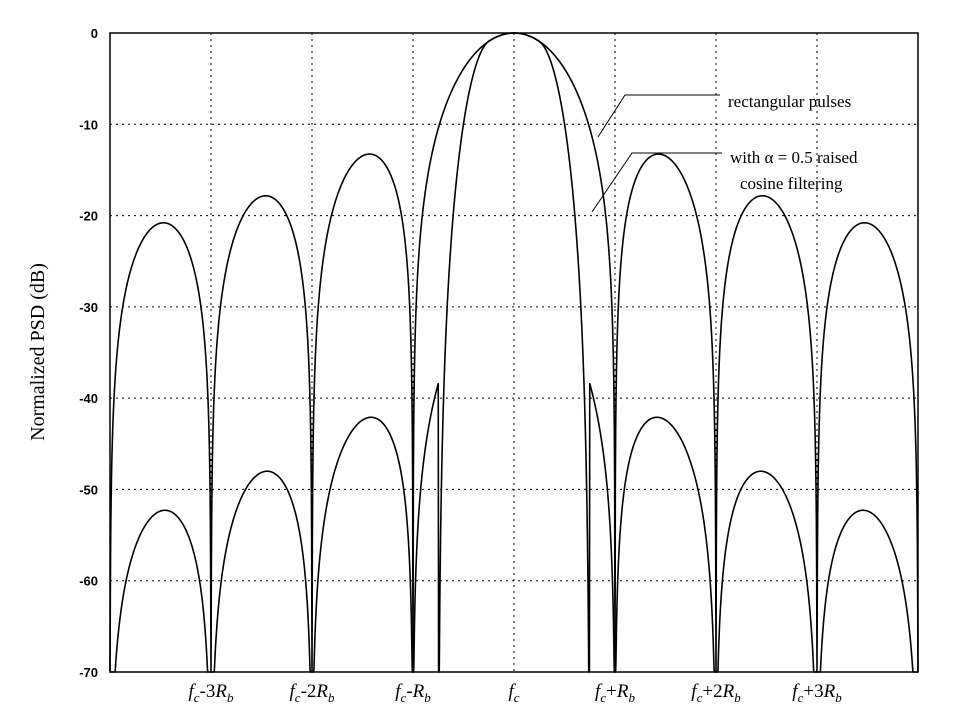  Describe the element at coordinates (88, 672) in the screenshot. I see `y-tick-label: -70` at that location.